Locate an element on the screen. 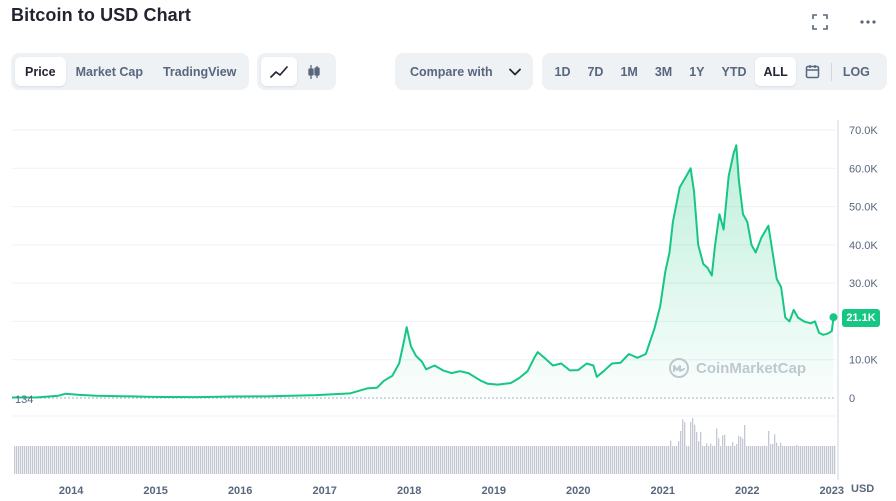 This screenshot has width=896, height=501. candlestick-icon is located at coordinates (314, 71).